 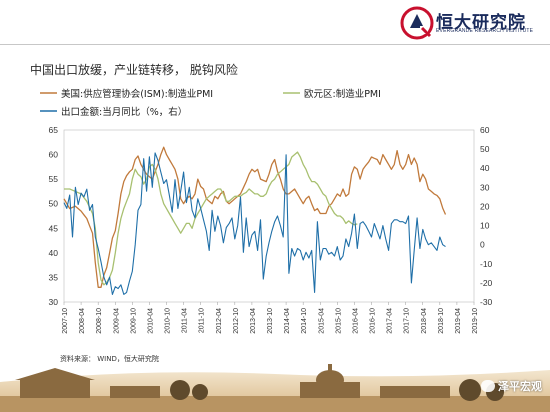 What do you see at coordinates (485, 130) in the screenshot?
I see `right-tick-label: 60` at bounding box center [485, 130].